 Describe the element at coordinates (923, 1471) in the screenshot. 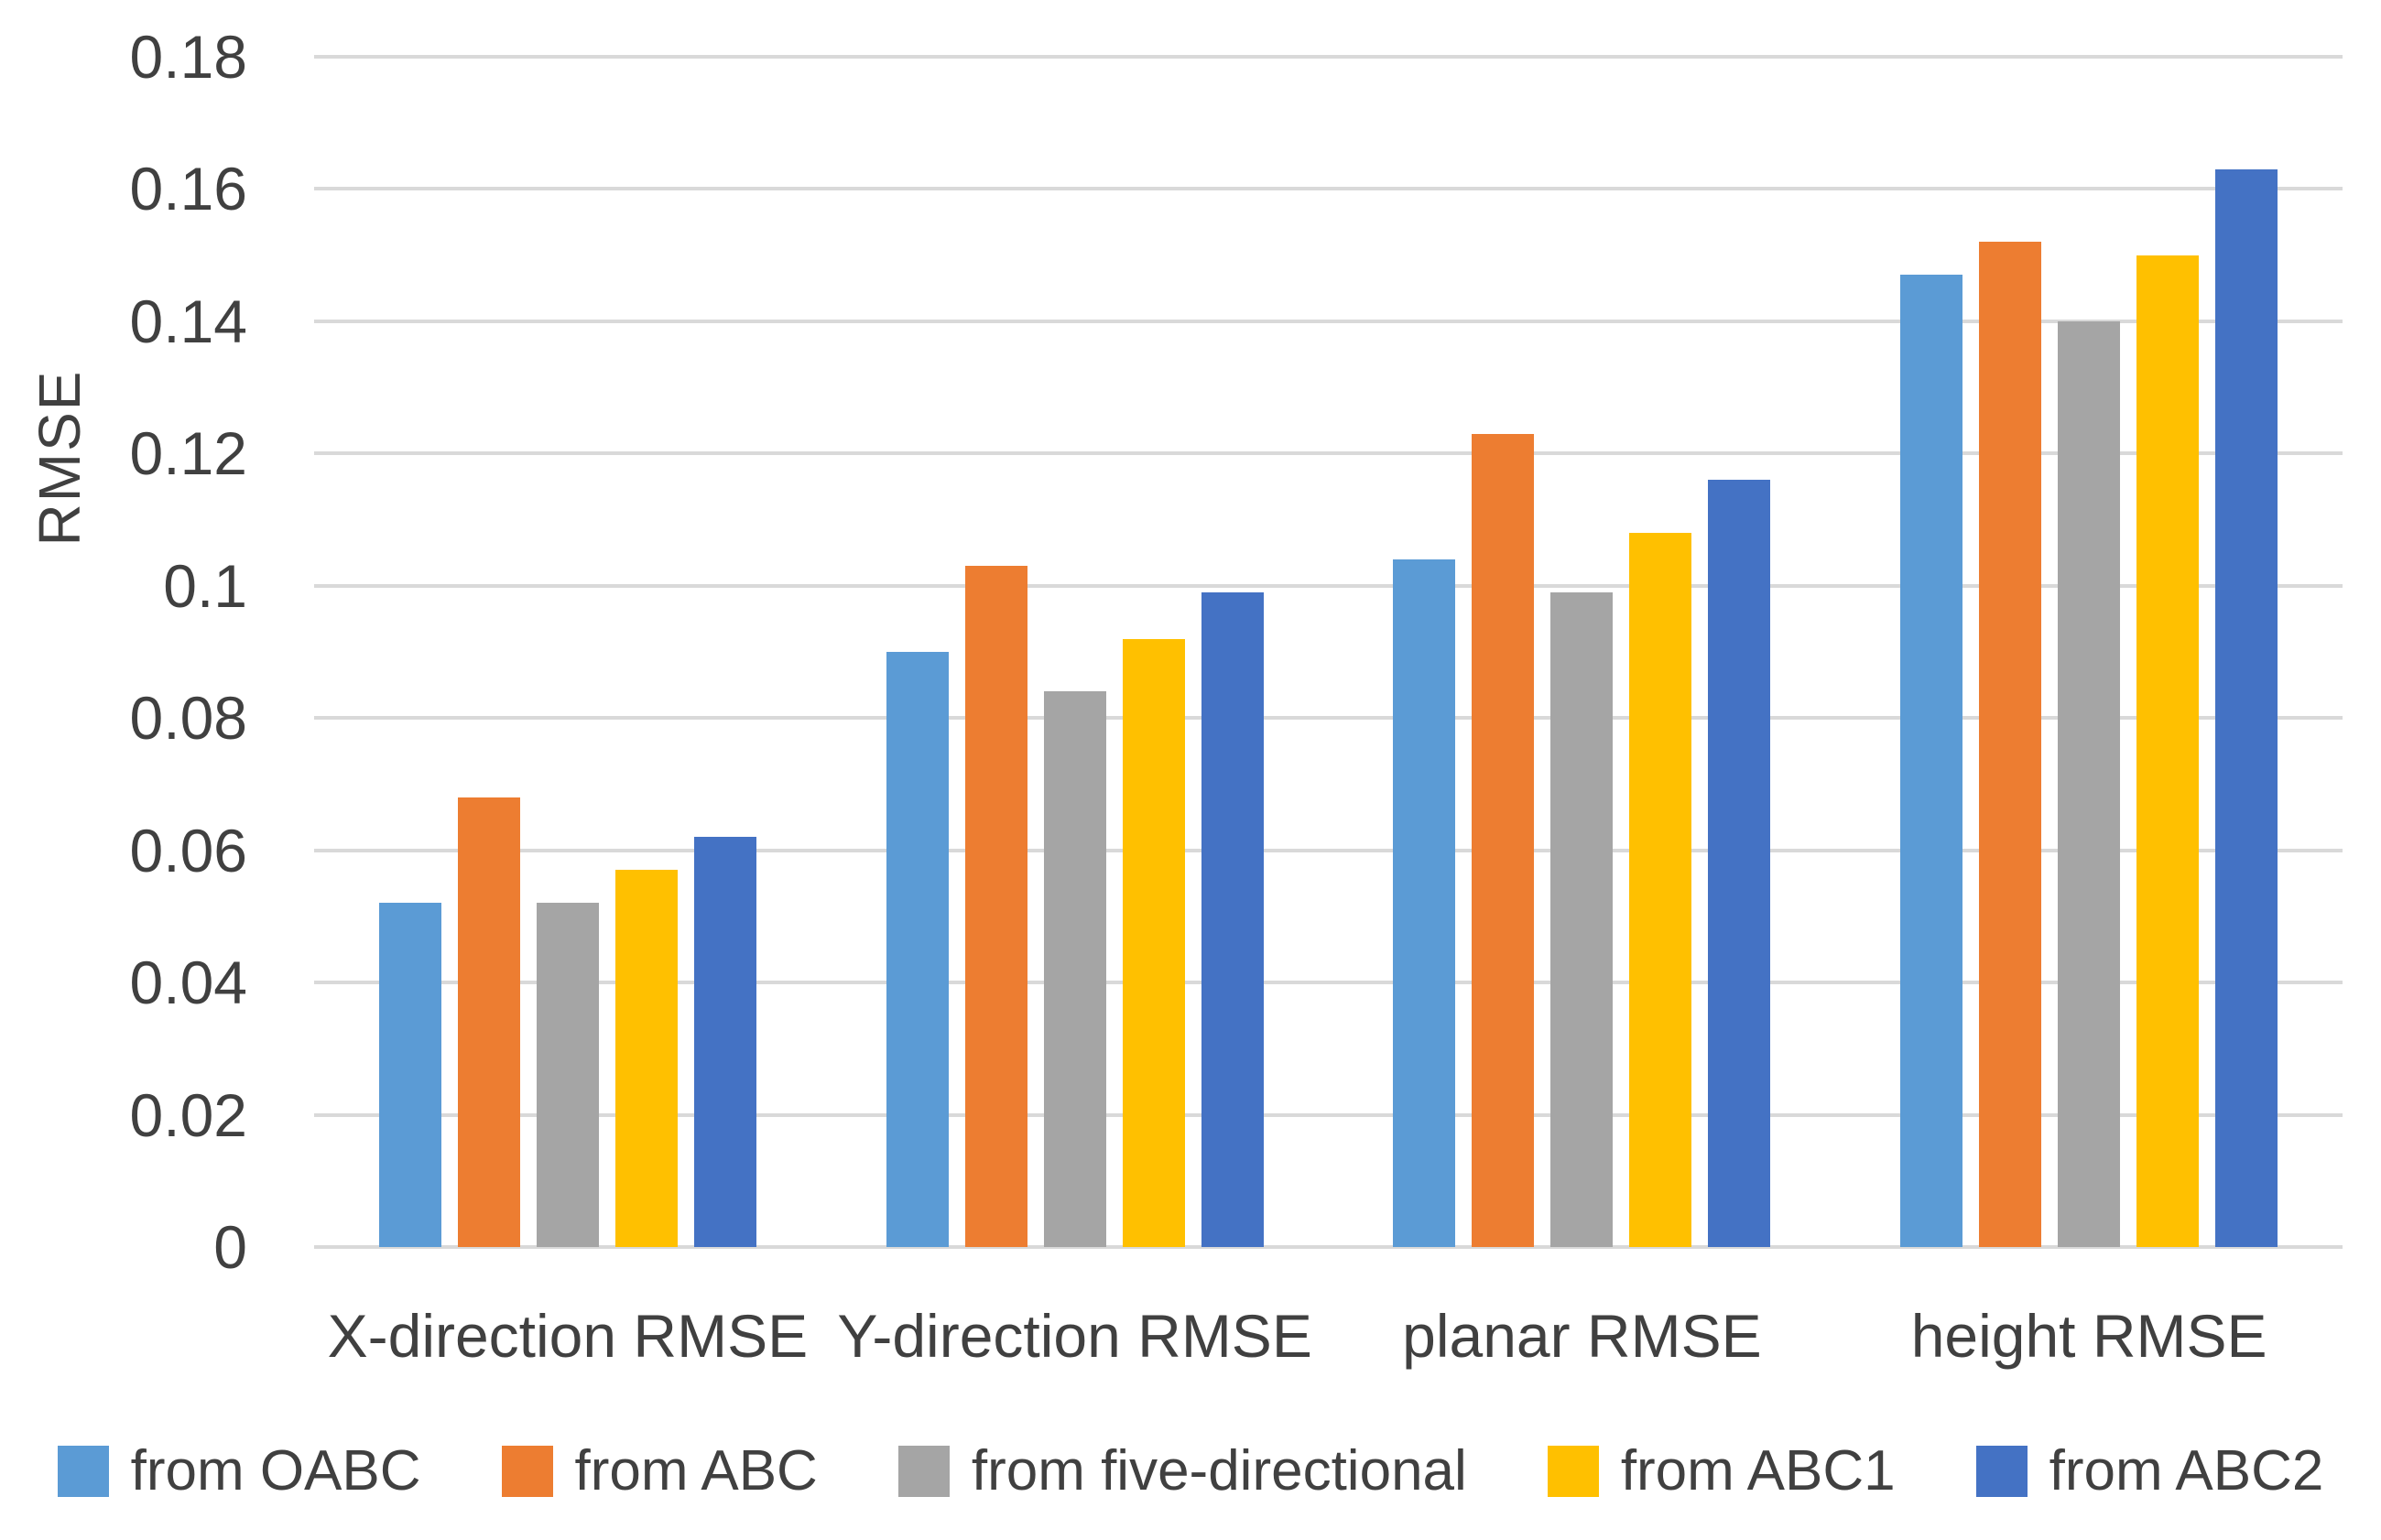

I see `legend-swatch-icon-from-five-directional` at that location.